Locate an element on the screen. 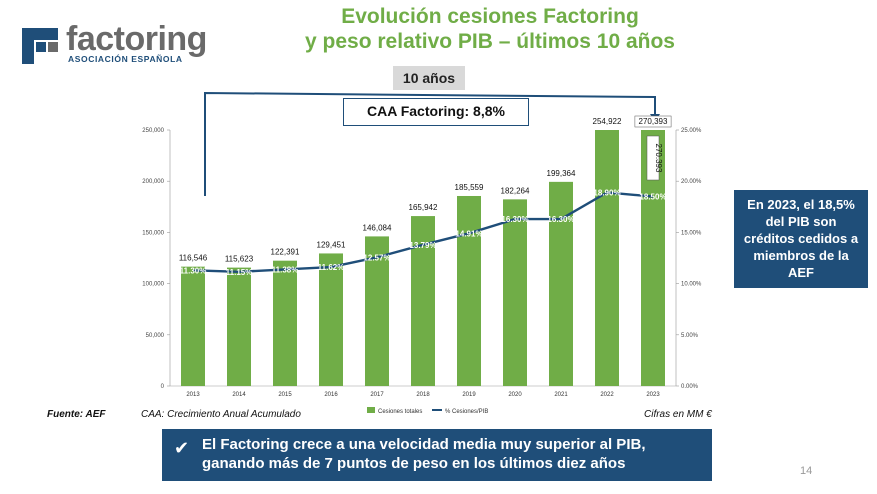 This screenshot has height=494, width=877. title-line-1: Evolución cesiones Factoring is located at coordinates (490, 16).